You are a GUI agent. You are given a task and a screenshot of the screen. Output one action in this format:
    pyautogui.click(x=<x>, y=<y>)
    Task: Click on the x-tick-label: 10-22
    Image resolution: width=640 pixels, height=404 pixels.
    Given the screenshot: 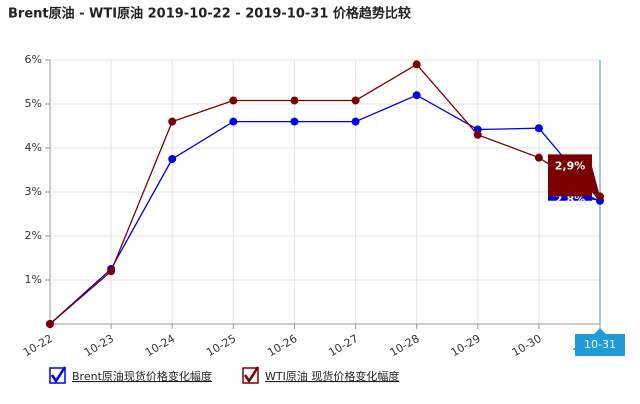 What is the action you would take?
    pyautogui.click(x=38, y=345)
    